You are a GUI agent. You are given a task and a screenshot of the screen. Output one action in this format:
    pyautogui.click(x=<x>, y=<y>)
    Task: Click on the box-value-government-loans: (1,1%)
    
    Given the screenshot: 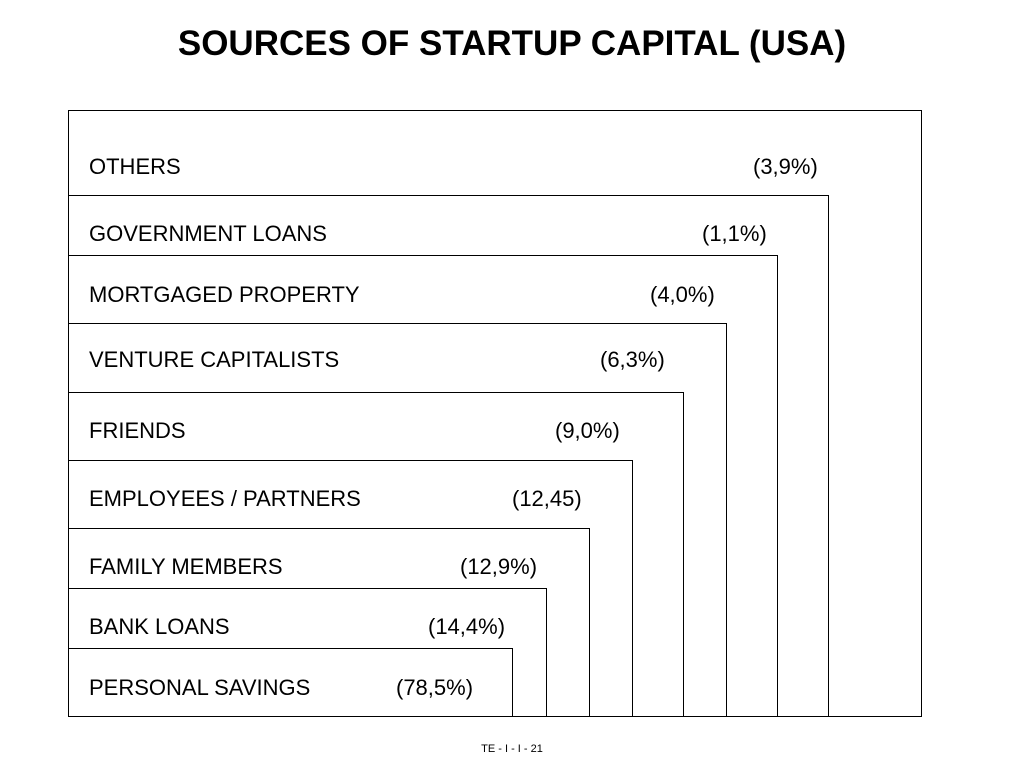 What is the action you would take?
    pyautogui.click(x=734, y=233)
    